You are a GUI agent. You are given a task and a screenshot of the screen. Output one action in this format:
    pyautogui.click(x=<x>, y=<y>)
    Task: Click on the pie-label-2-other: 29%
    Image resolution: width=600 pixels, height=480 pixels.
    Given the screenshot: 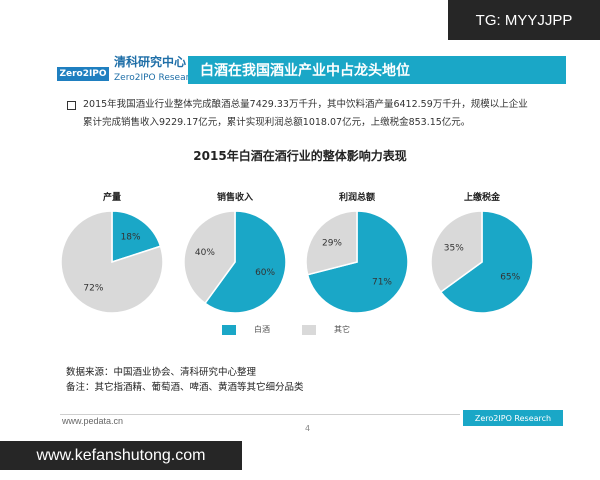 What is the action you would take?
    pyautogui.click(x=332, y=244)
    